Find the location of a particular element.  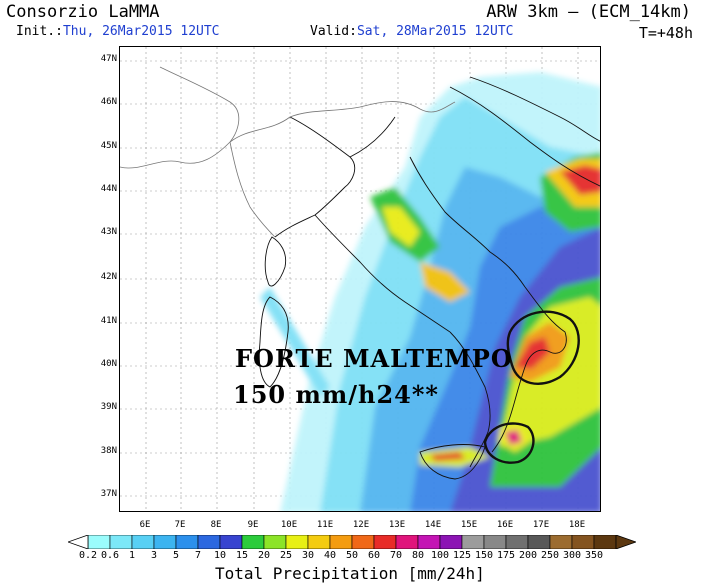

init-time: Init.:Thu, 26Mar2015 12UTC is located at coordinates (118, 31).